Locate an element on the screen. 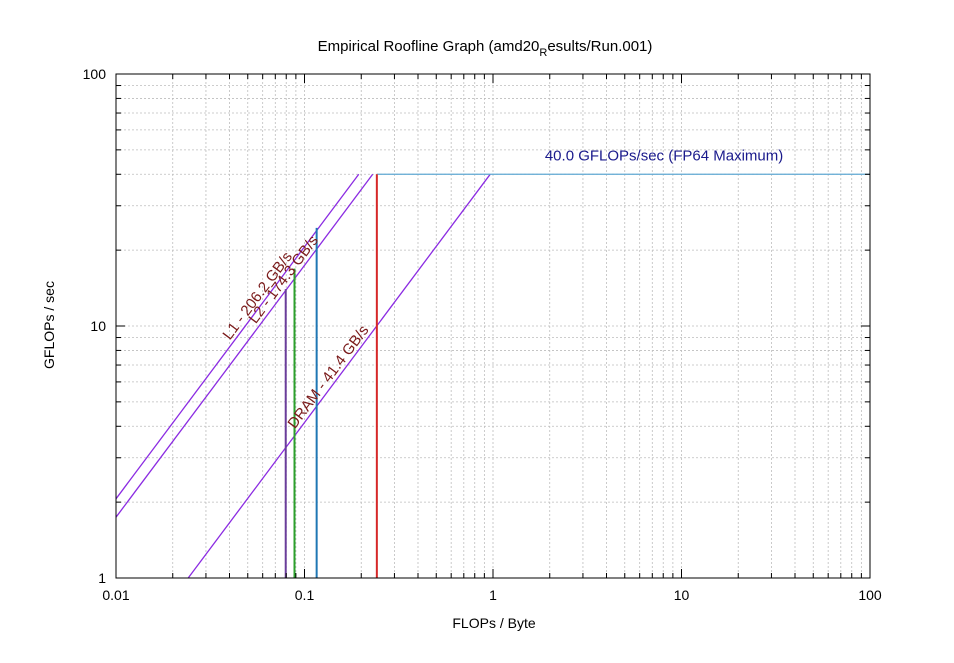 This screenshot has height=663, width=954. y-tick-label: 10 is located at coordinates (98, 326).